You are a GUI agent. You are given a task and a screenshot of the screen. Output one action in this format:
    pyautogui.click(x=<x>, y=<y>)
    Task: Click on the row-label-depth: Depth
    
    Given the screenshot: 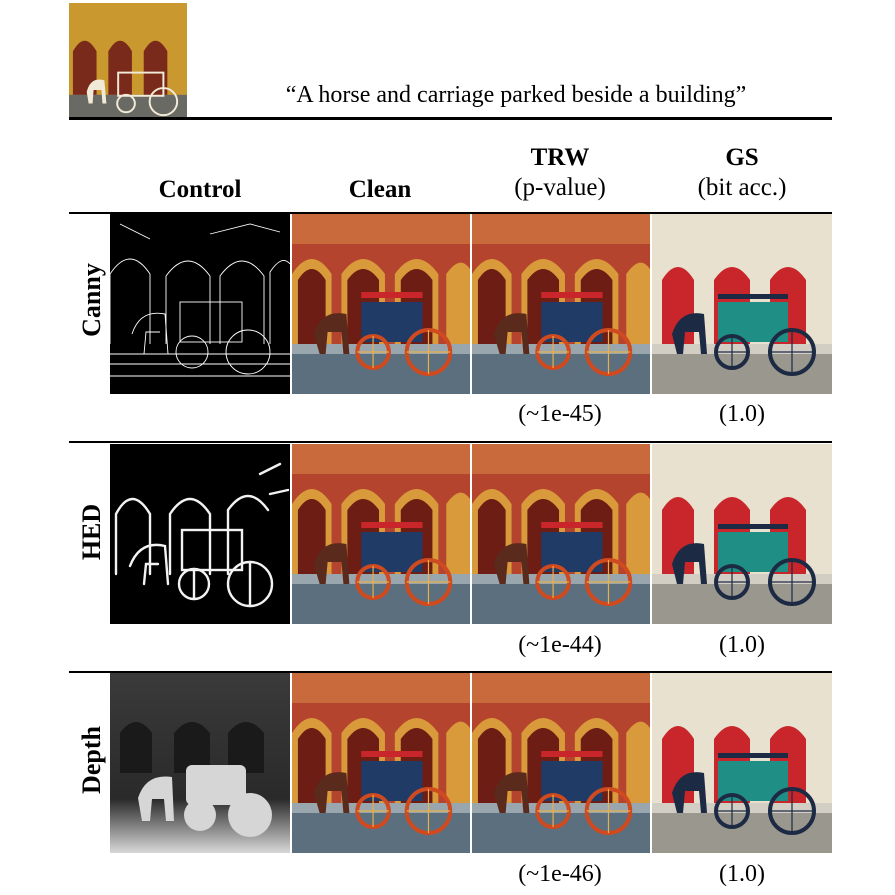 What is the action you would take?
    pyautogui.click(x=91, y=760)
    